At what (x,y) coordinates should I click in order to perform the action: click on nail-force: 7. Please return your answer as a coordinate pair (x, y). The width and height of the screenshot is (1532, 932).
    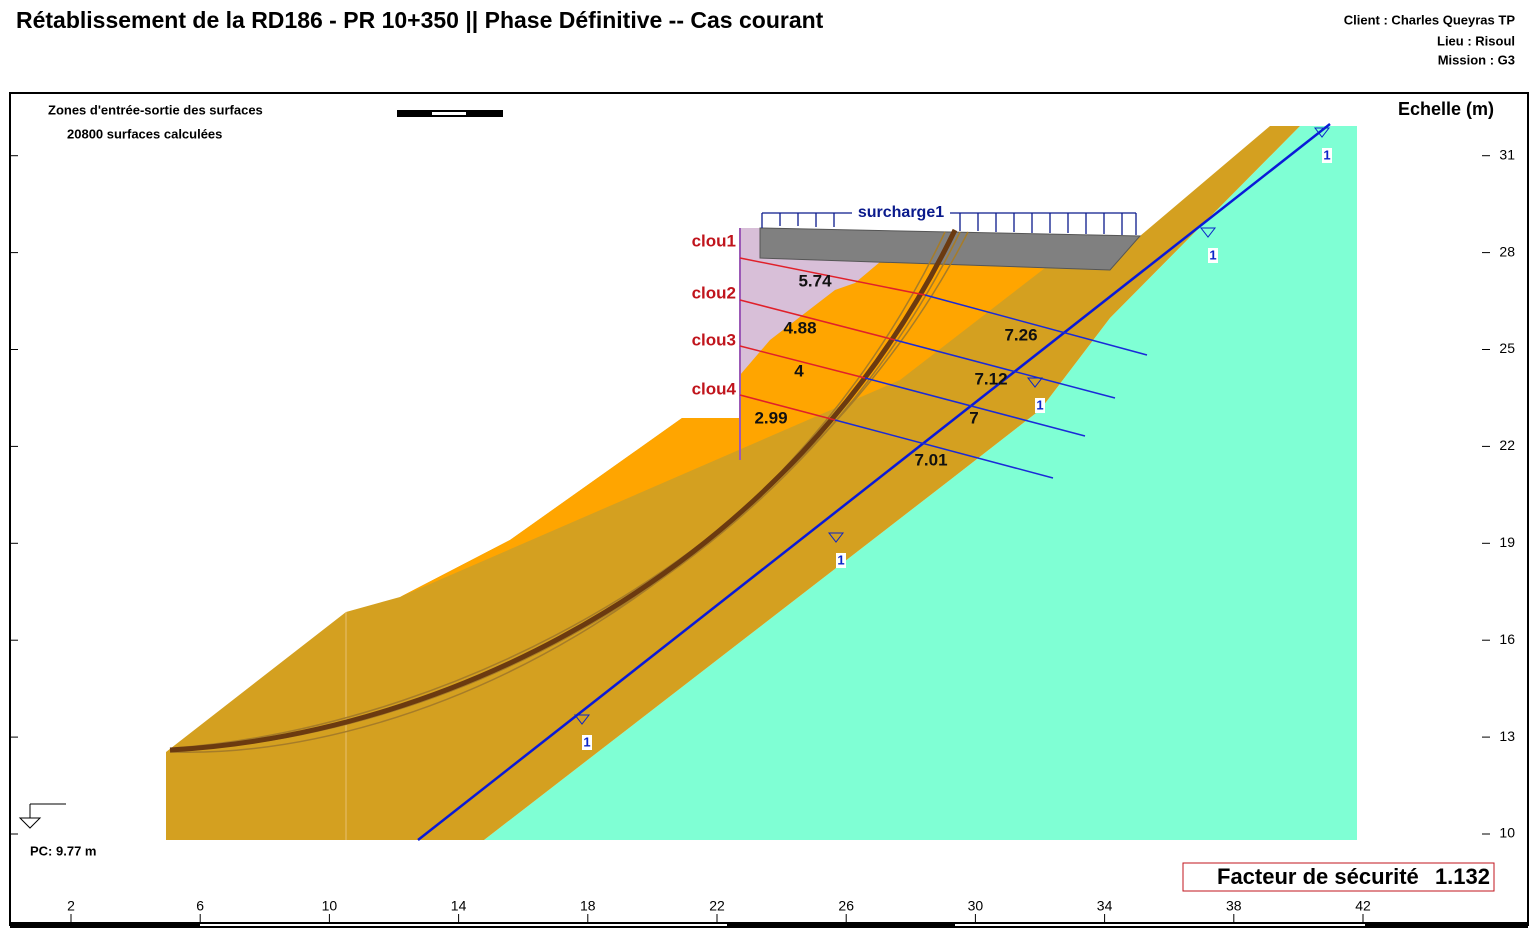
    Looking at the image, I should click on (973, 417).